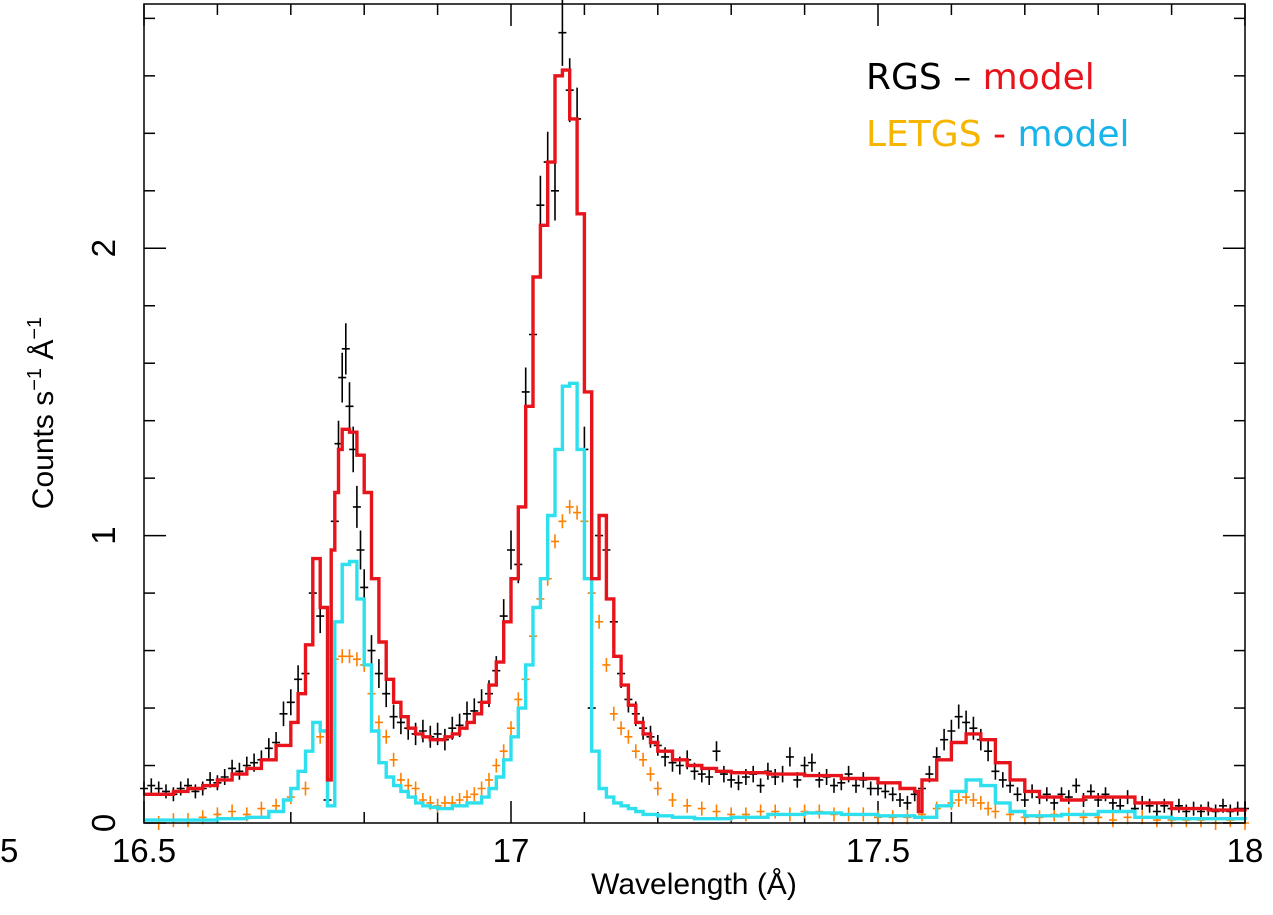 The image size is (1273, 915). Describe the element at coordinates (43, 354) in the screenshot. I see `y-axis-label-unit: Å` at that location.